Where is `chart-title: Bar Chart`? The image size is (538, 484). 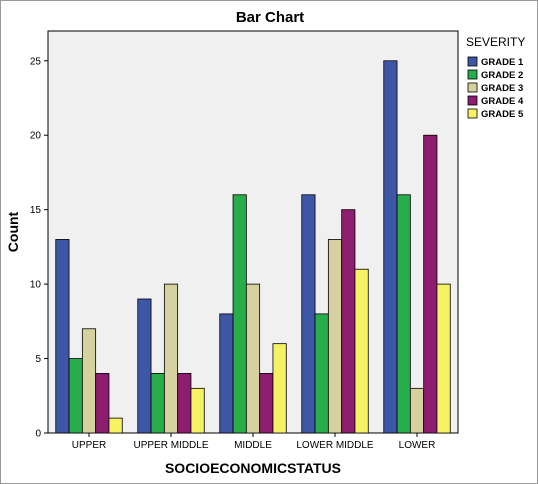 chart-title: Bar Chart is located at coordinates (270, 17).